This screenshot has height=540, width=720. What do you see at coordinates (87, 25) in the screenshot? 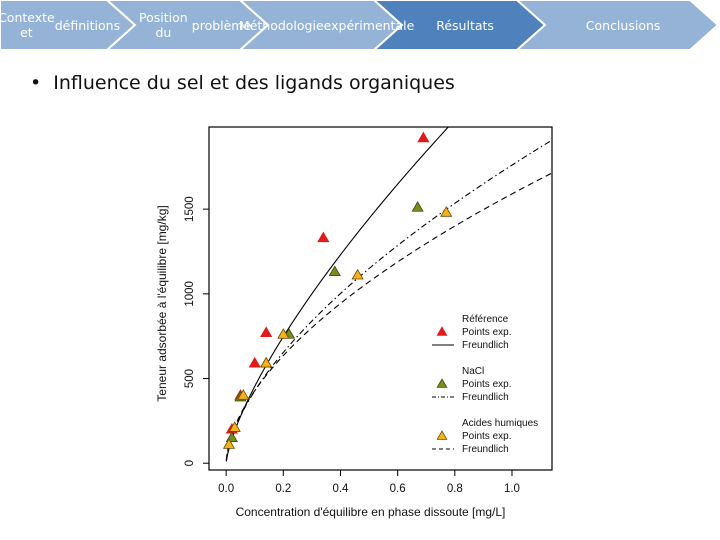
I see `nav-tab-label-line: définitions` at bounding box center [87, 25].